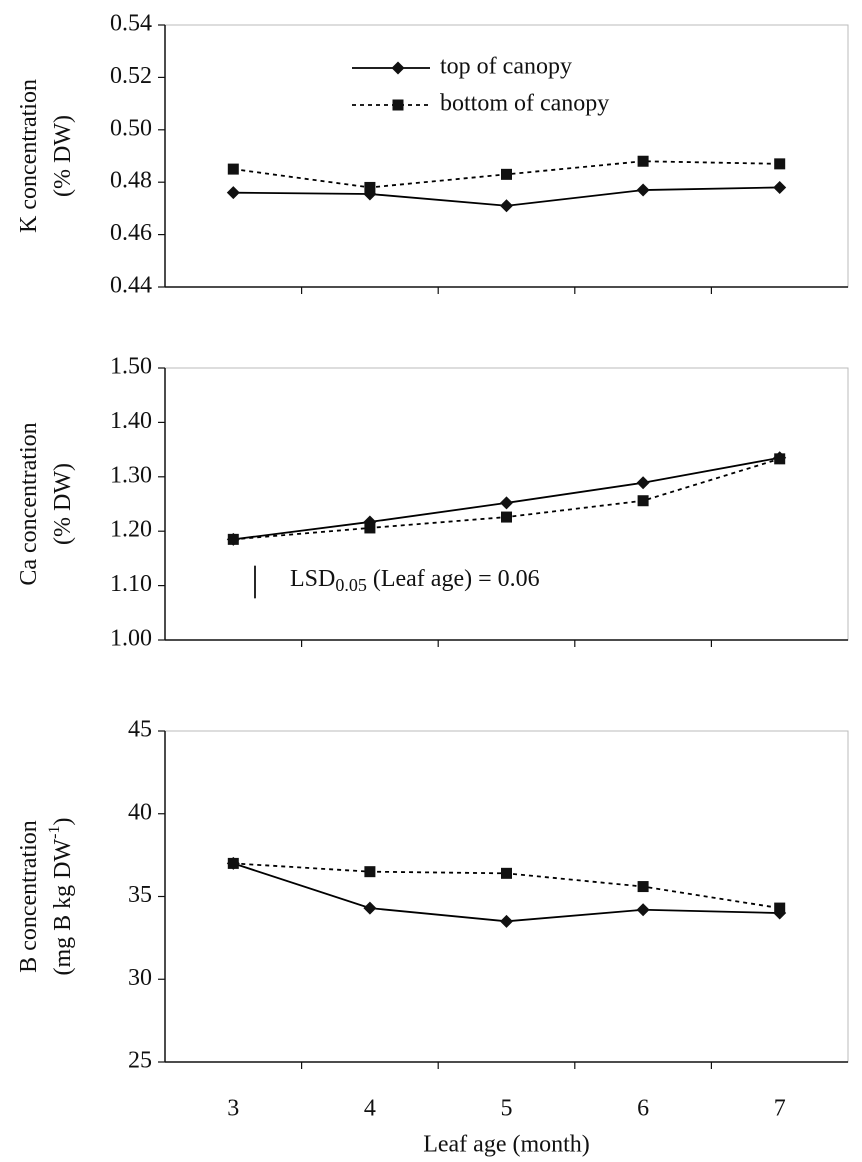  What do you see at coordinates (370, 1109) in the screenshot?
I see `x-tick-label: 4` at bounding box center [370, 1109].